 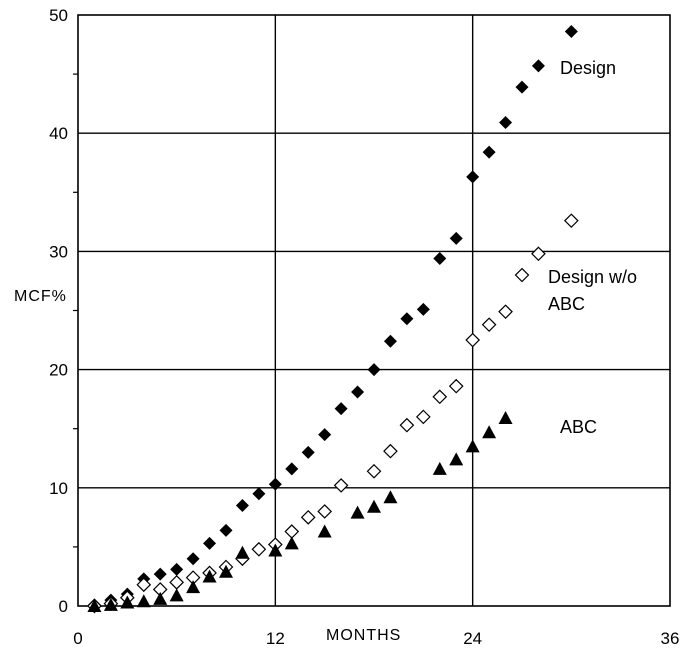 I want to click on y-tick-label: 30, so click(x=58, y=251).